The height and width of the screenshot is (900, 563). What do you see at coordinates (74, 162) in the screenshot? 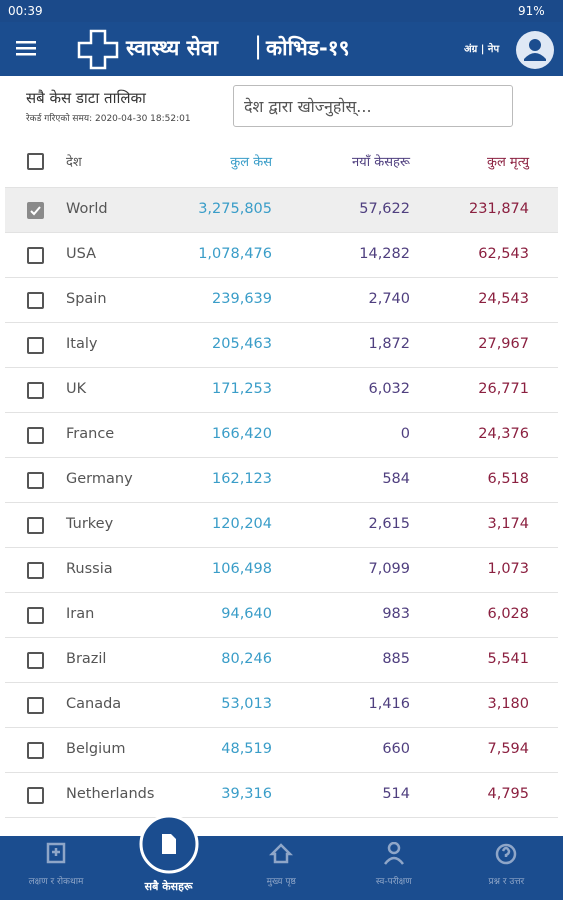
I see `column-header: देश` at bounding box center [74, 162].